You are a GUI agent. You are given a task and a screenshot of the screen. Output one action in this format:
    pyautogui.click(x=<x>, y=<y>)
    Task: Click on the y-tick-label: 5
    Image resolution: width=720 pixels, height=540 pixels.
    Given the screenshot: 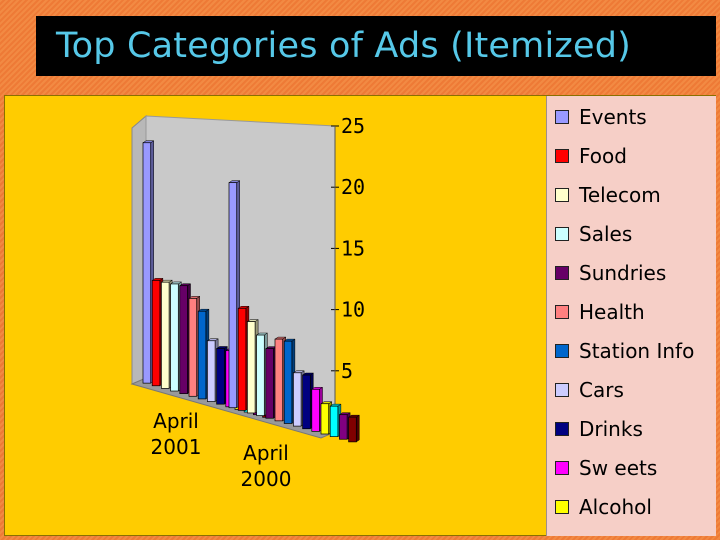 What is the action you would take?
    pyautogui.click(x=347, y=371)
    